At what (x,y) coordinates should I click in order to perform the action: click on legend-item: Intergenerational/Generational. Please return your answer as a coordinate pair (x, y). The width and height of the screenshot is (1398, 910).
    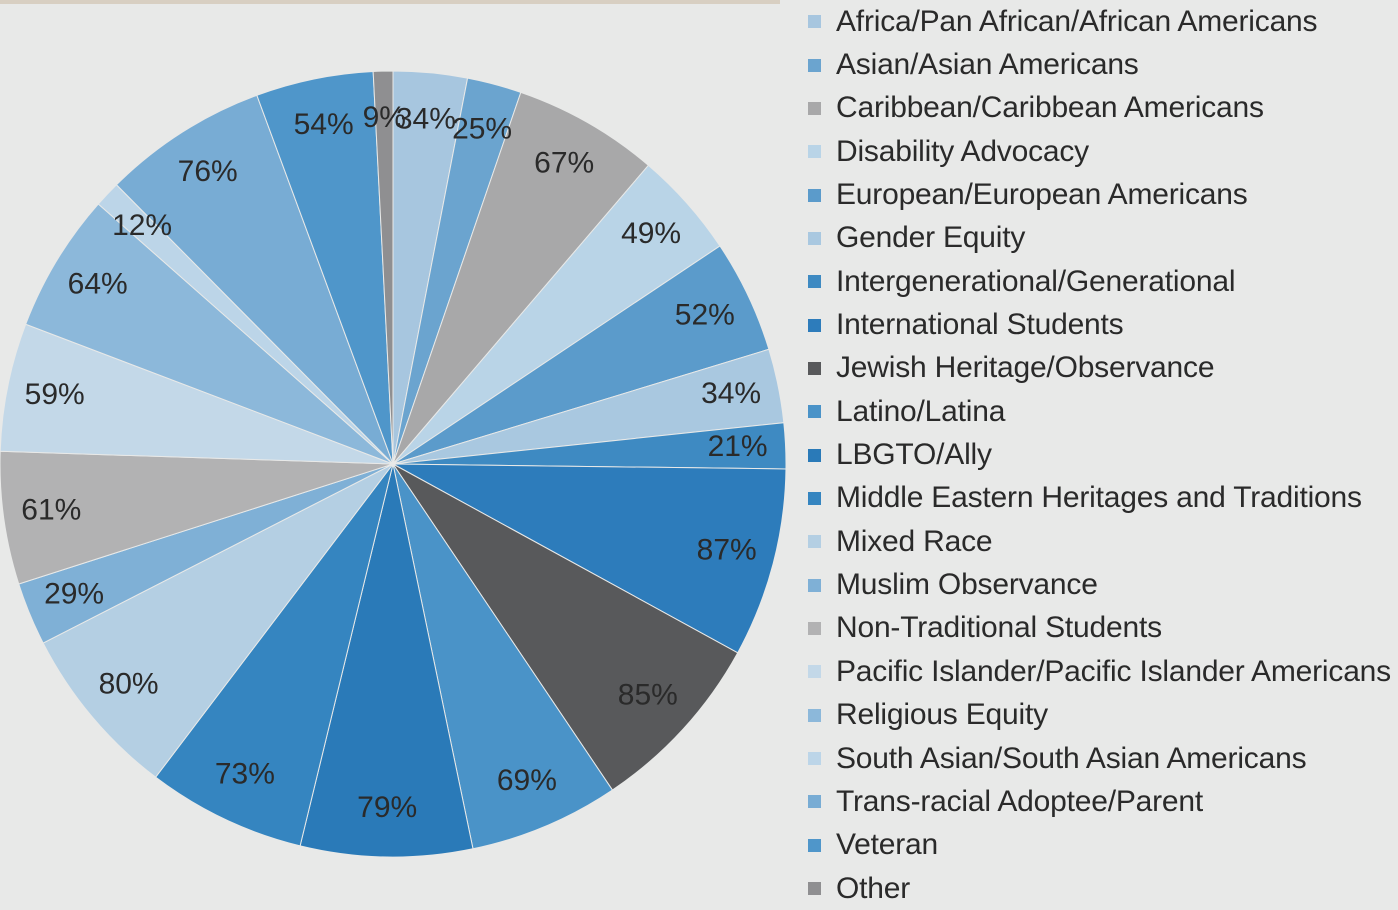
    Looking at the image, I should click on (1099, 281).